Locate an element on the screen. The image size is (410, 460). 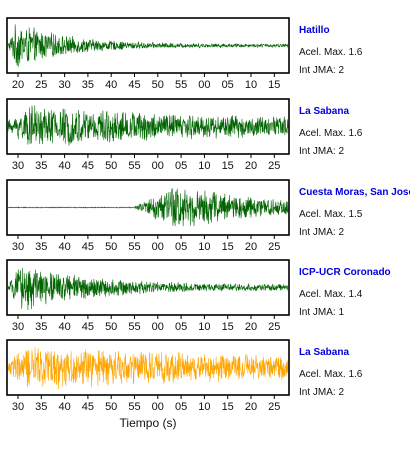
max-acceleration-label: Acel. Max. 1.5 is located at coordinates (331, 214).